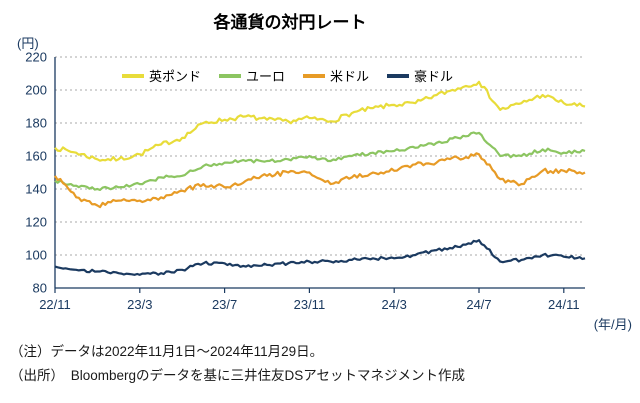  Describe the element at coordinates (133, 75) in the screenshot. I see `legend-swatch-gbp` at that location.